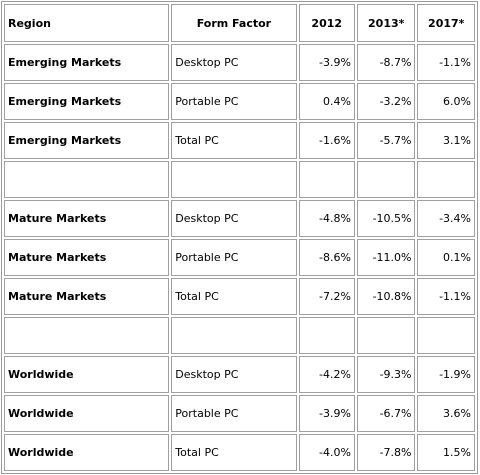 The width and height of the screenshot is (480, 475). I want to click on value-2013-cell: -11.0%, so click(386, 257).